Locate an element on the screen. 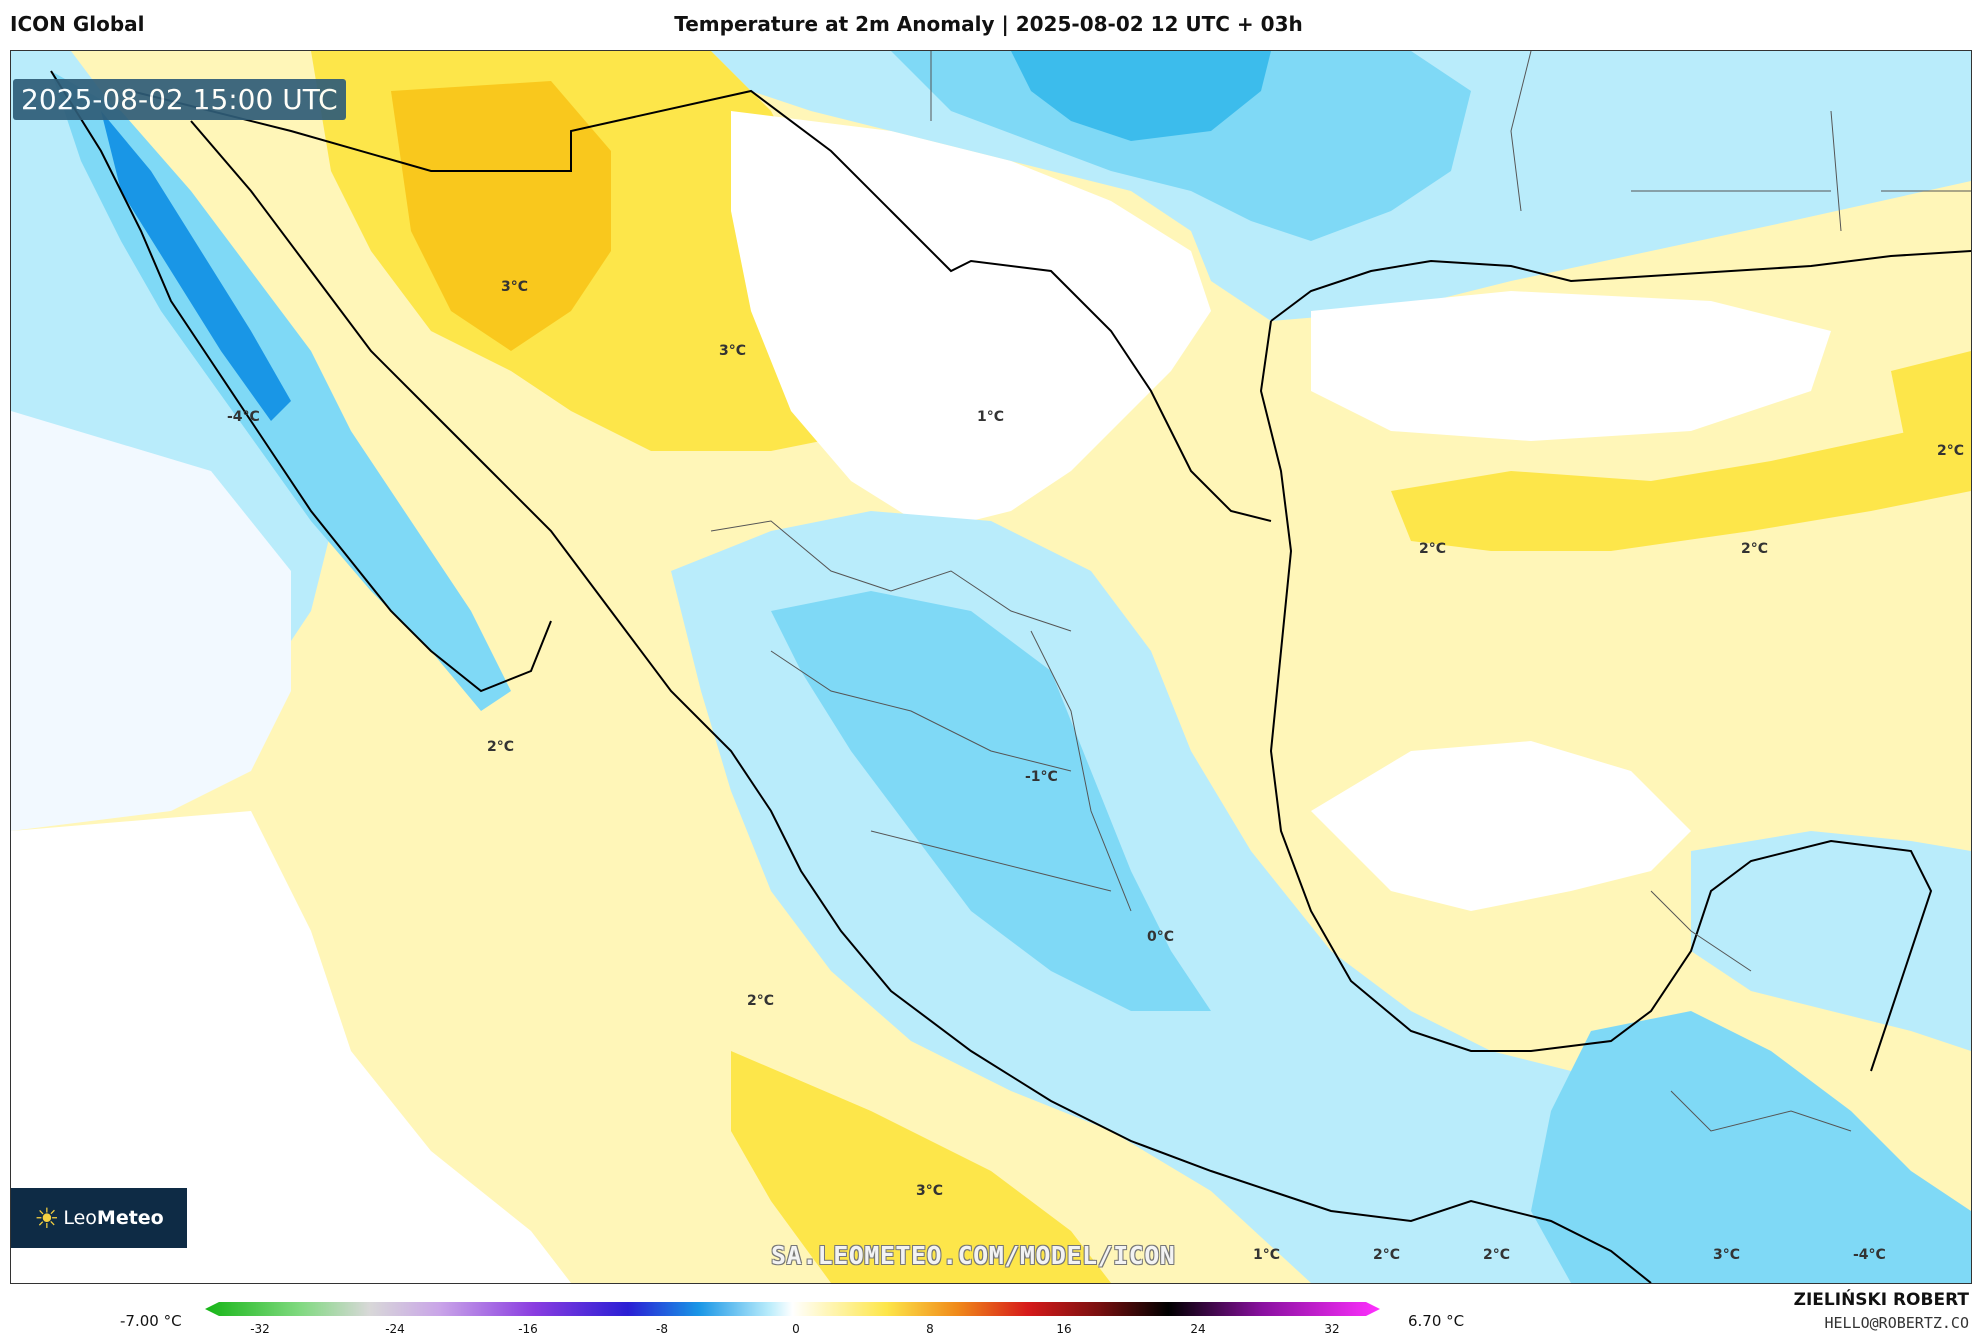 The image size is (1977, 1338). legend-max-label: 6.70 °C is located at coordinates (1436, 1321).